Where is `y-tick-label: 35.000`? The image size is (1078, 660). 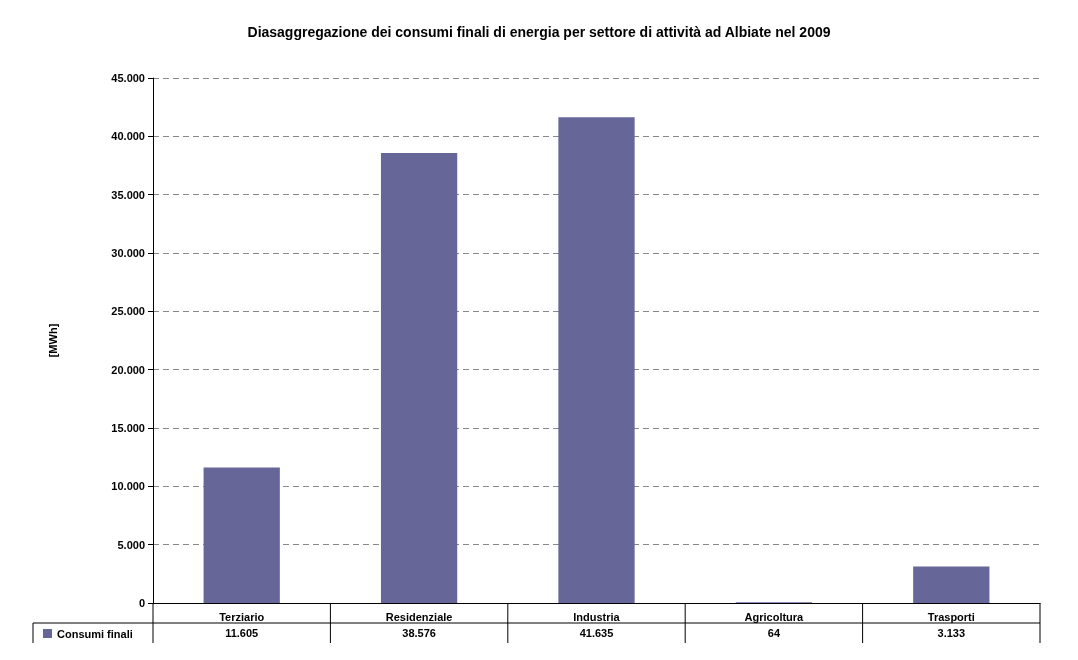
y-tick-label: 35.000 is located at coordinates (128, 194).